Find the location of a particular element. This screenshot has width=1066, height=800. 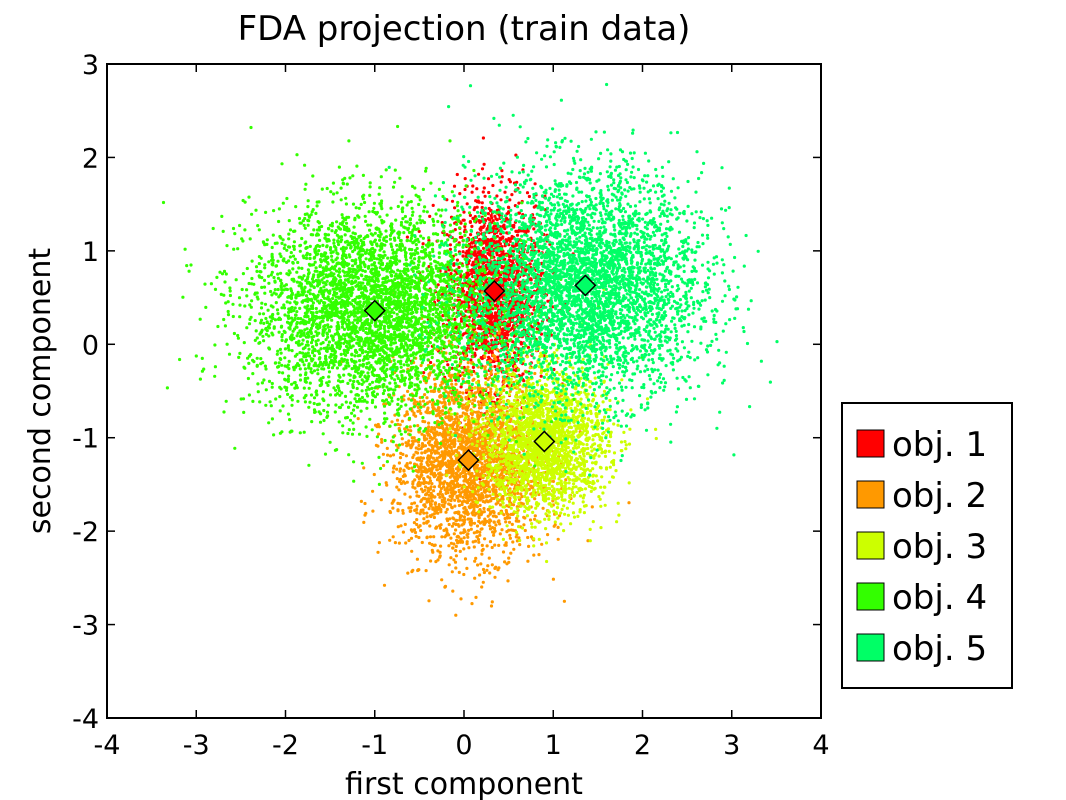

legend-label-5: obj. 5 is located at coordinates (939, 649).